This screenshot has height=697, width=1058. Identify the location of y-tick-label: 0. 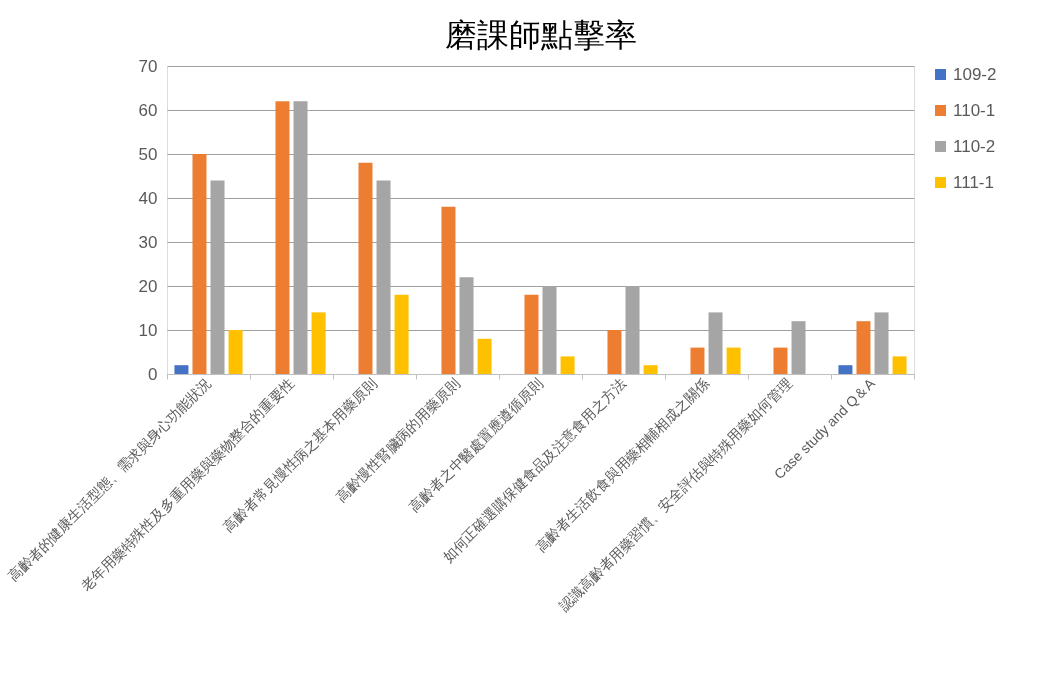
(153, 374).